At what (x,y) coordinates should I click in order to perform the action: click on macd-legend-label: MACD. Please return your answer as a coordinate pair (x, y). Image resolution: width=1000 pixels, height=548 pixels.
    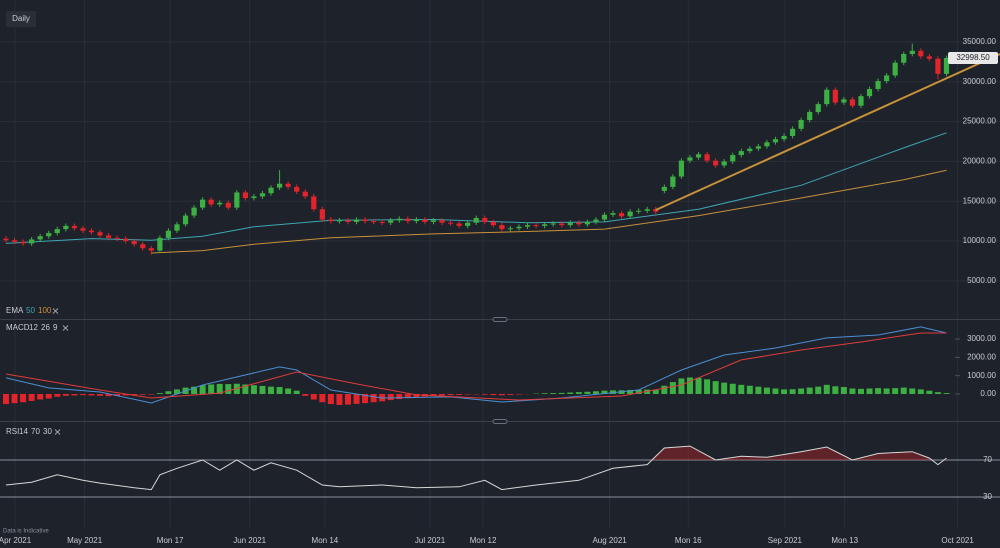
    Looking at the image, I should click on (18, 327).